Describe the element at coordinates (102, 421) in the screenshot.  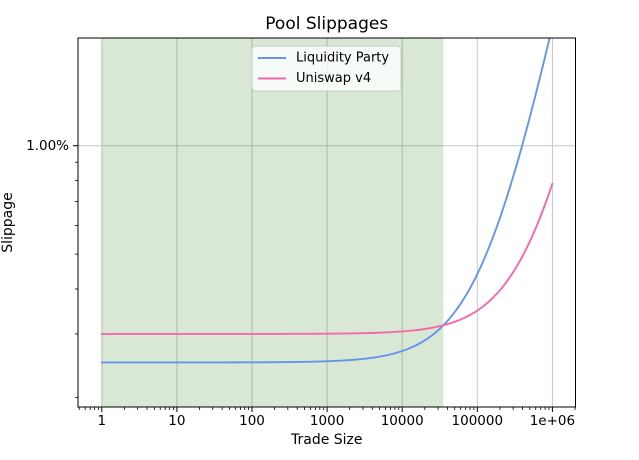
I see `x-tick-label: 1` at that location.